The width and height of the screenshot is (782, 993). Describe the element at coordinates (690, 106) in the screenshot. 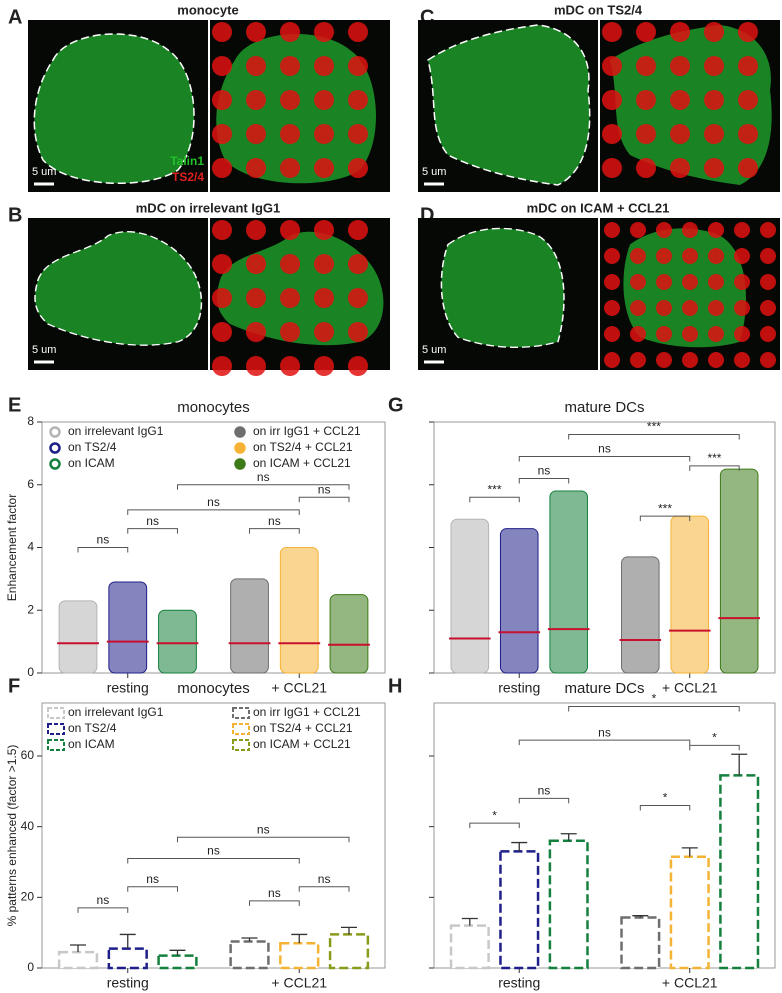

I see `micrograph` at that location.